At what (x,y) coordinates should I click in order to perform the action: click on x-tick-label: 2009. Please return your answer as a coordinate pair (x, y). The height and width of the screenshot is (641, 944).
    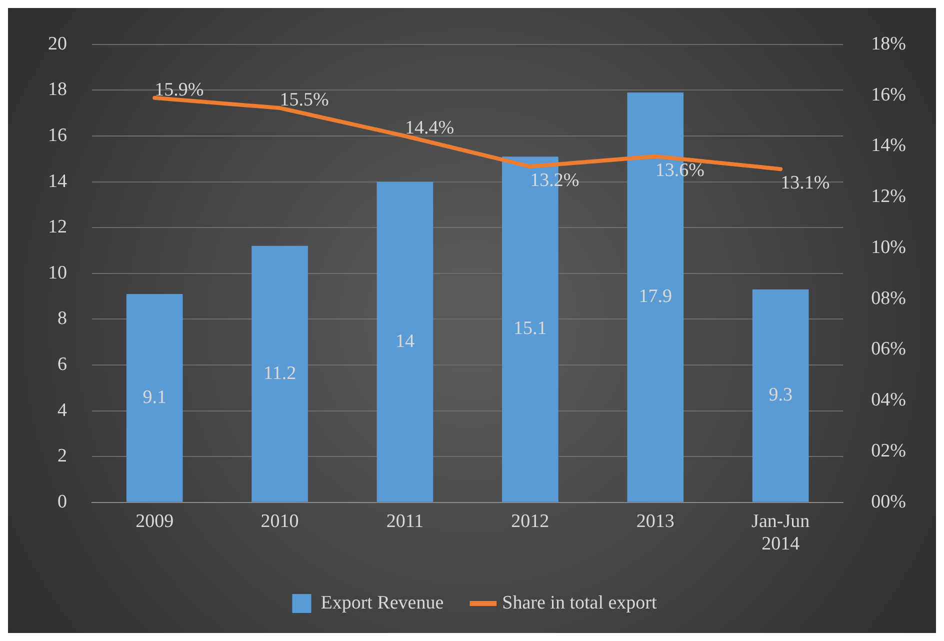
    Looking at the image, I should click on (155, 521).